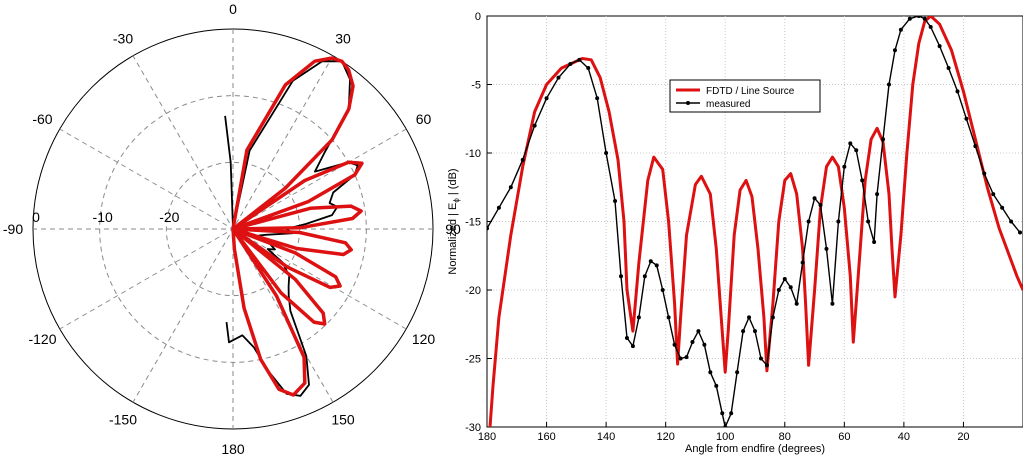  Describe the element at coordinates (487, 437) in the screenshot. I see `x-tick-label: 180` at that location.